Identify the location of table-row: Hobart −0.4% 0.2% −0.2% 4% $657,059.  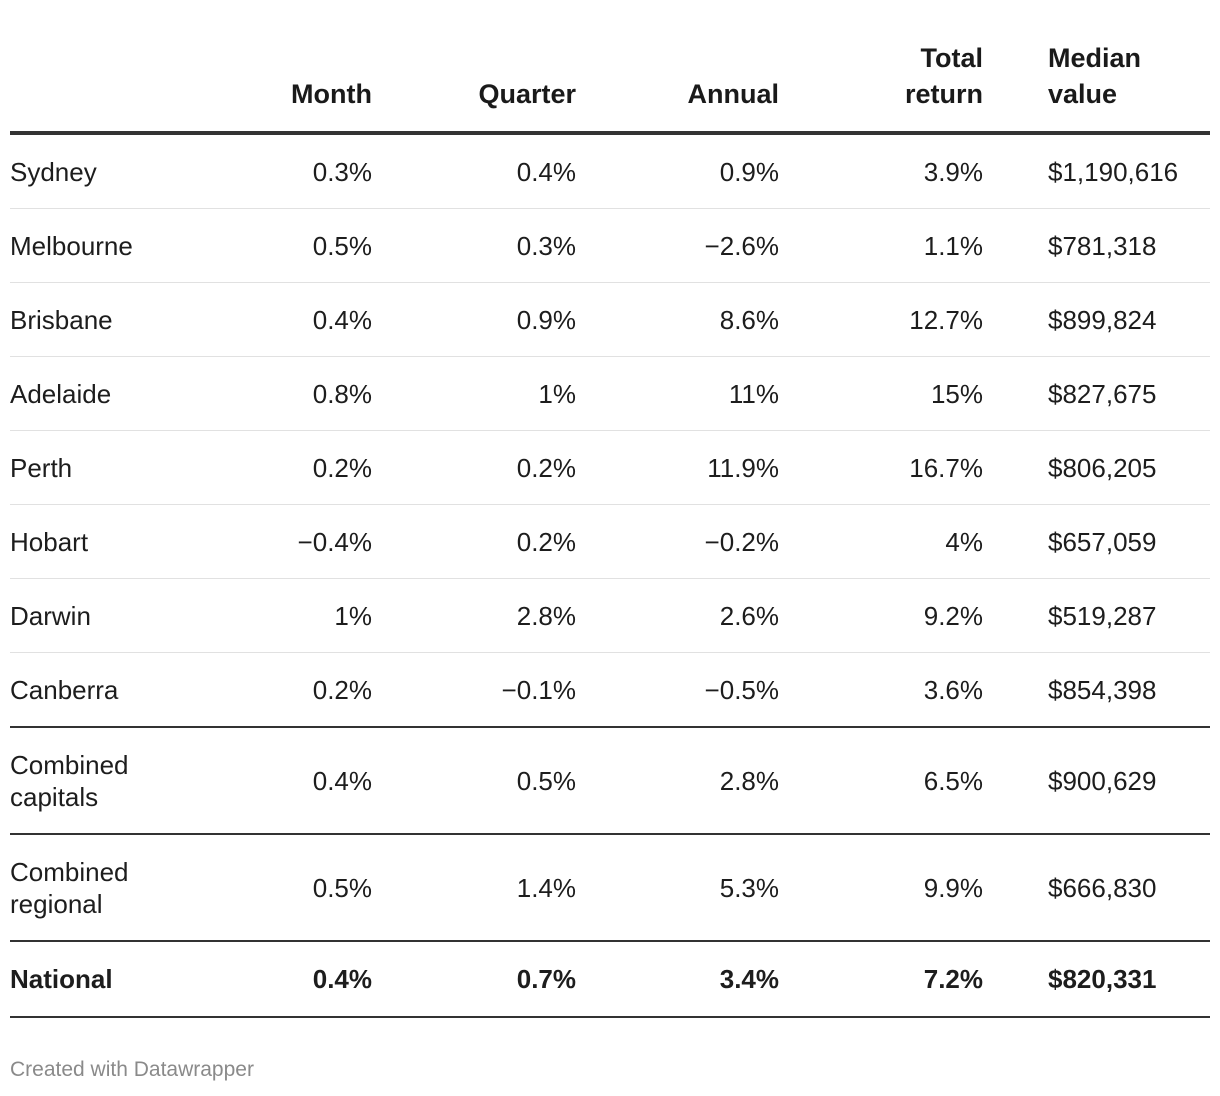
(610, 541).